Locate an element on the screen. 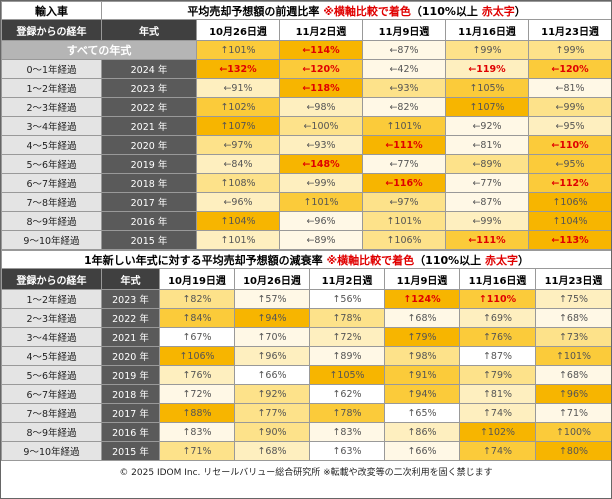 The image size is (612, 499). value-cell: ←93% is located at coordinates (404, 88).